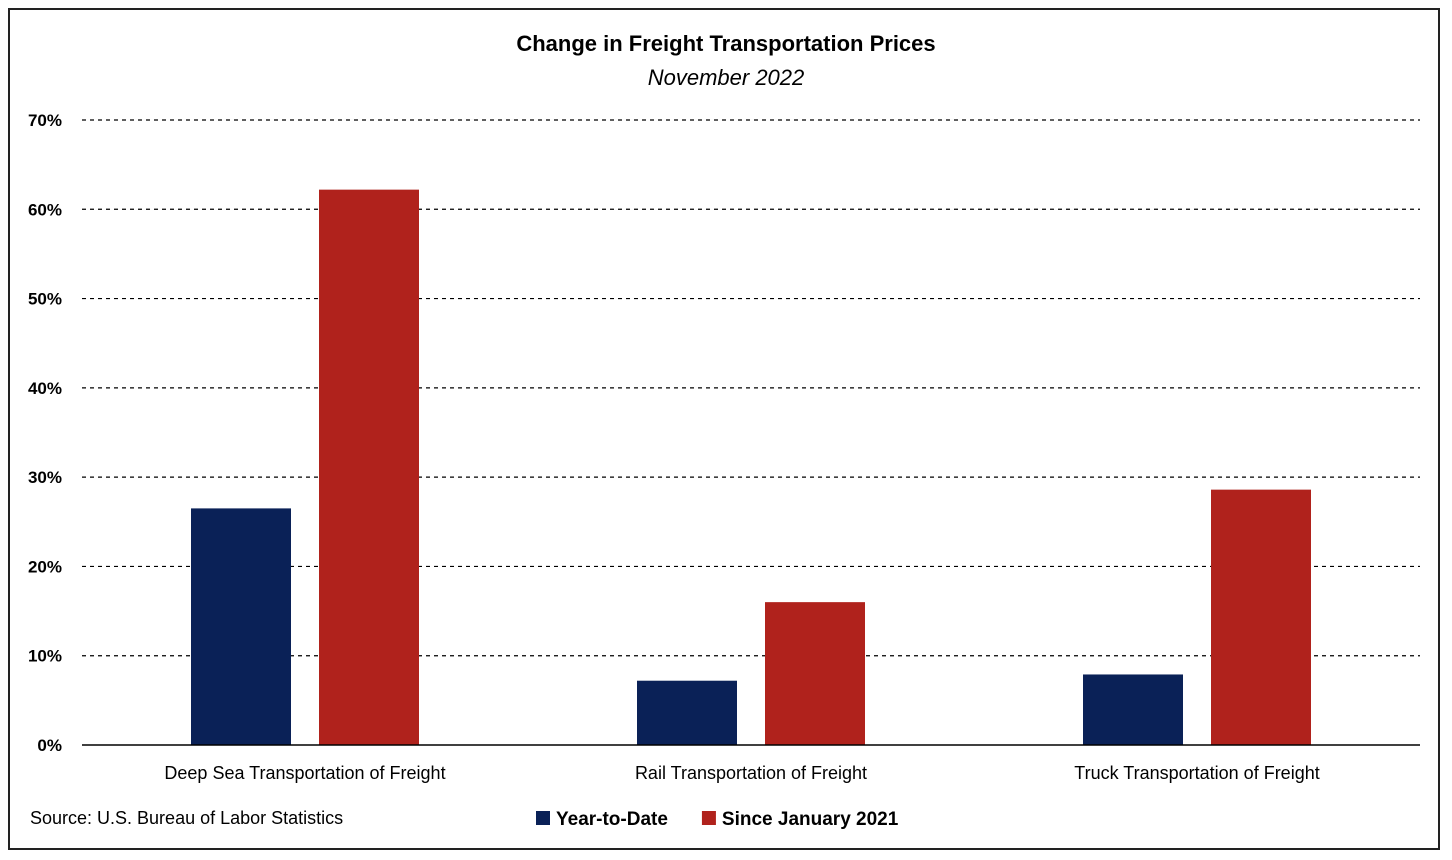 This screenshot has height=860, width=1452. I want to click on y-tick-label: 40%, so click(45, 388).